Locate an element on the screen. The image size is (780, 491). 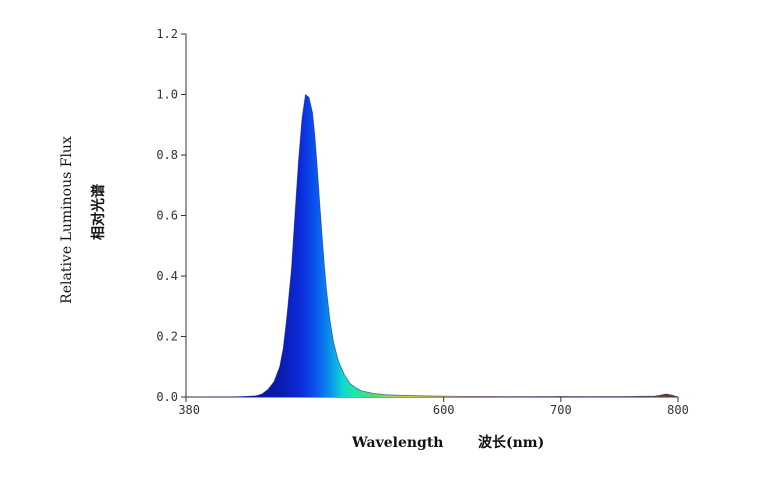
x-axis-title: Wavelength is located at coordinates (397, 443).